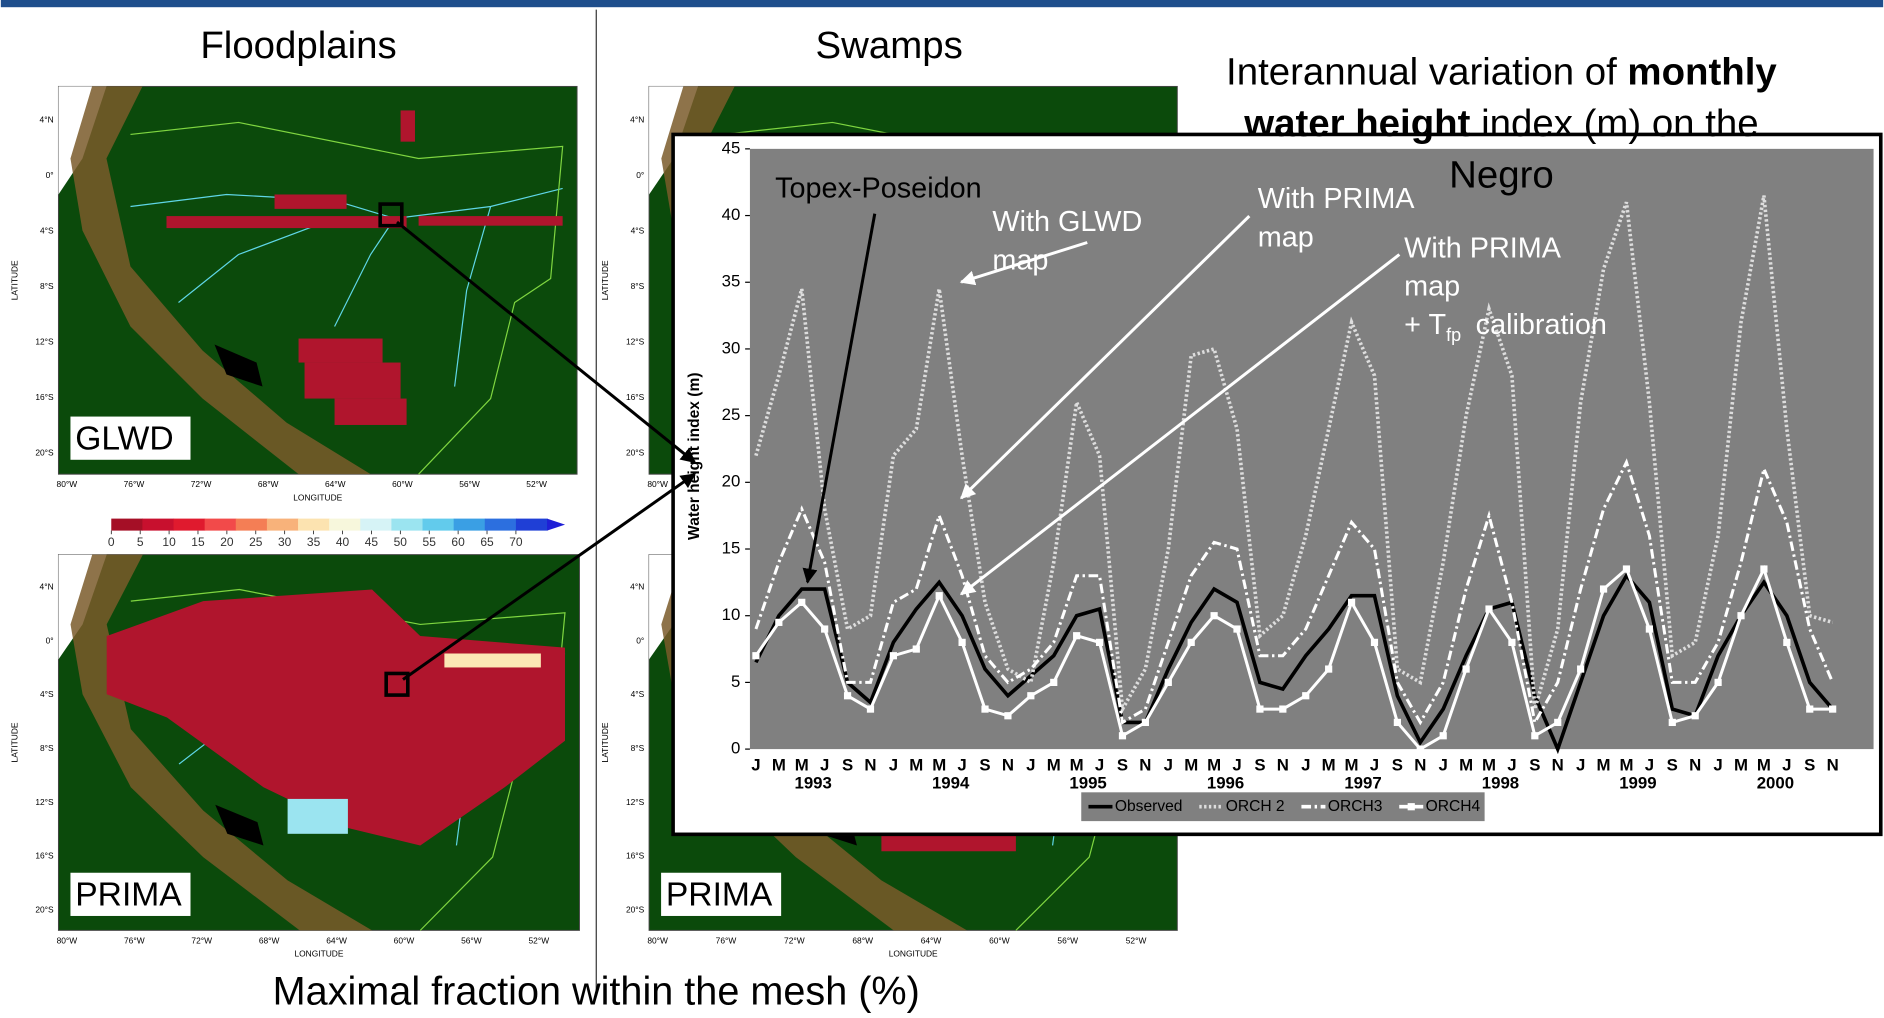 The height and width of the screenshot is (1018, 1884). I want to click on y-tick-label: 25, so click(731, 414).